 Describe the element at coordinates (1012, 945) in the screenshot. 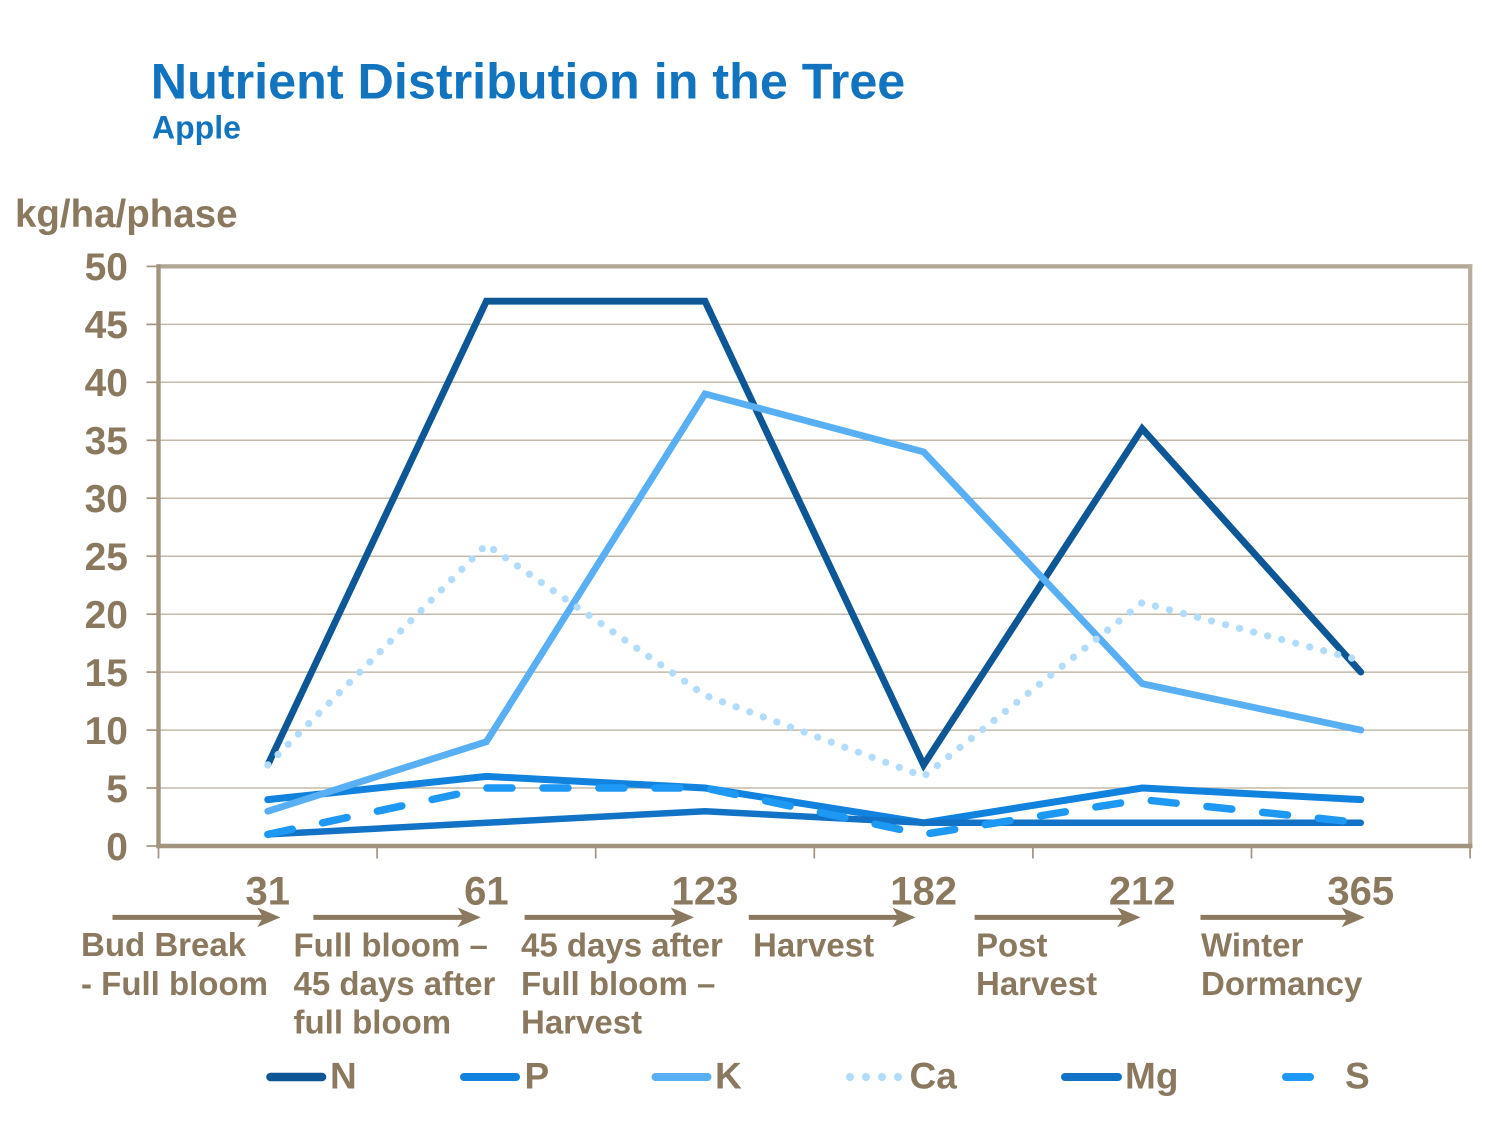

I see `svg-text: Post` at that location.